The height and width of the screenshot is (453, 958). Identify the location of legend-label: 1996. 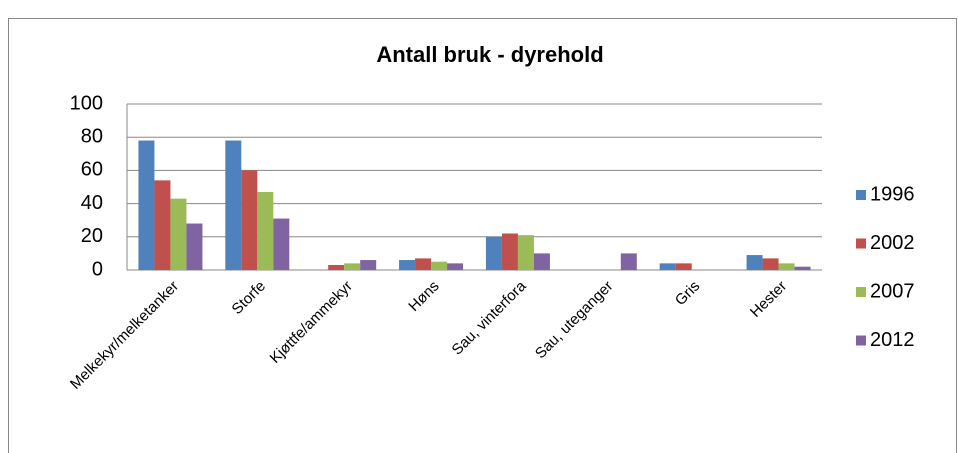
(892, 194).